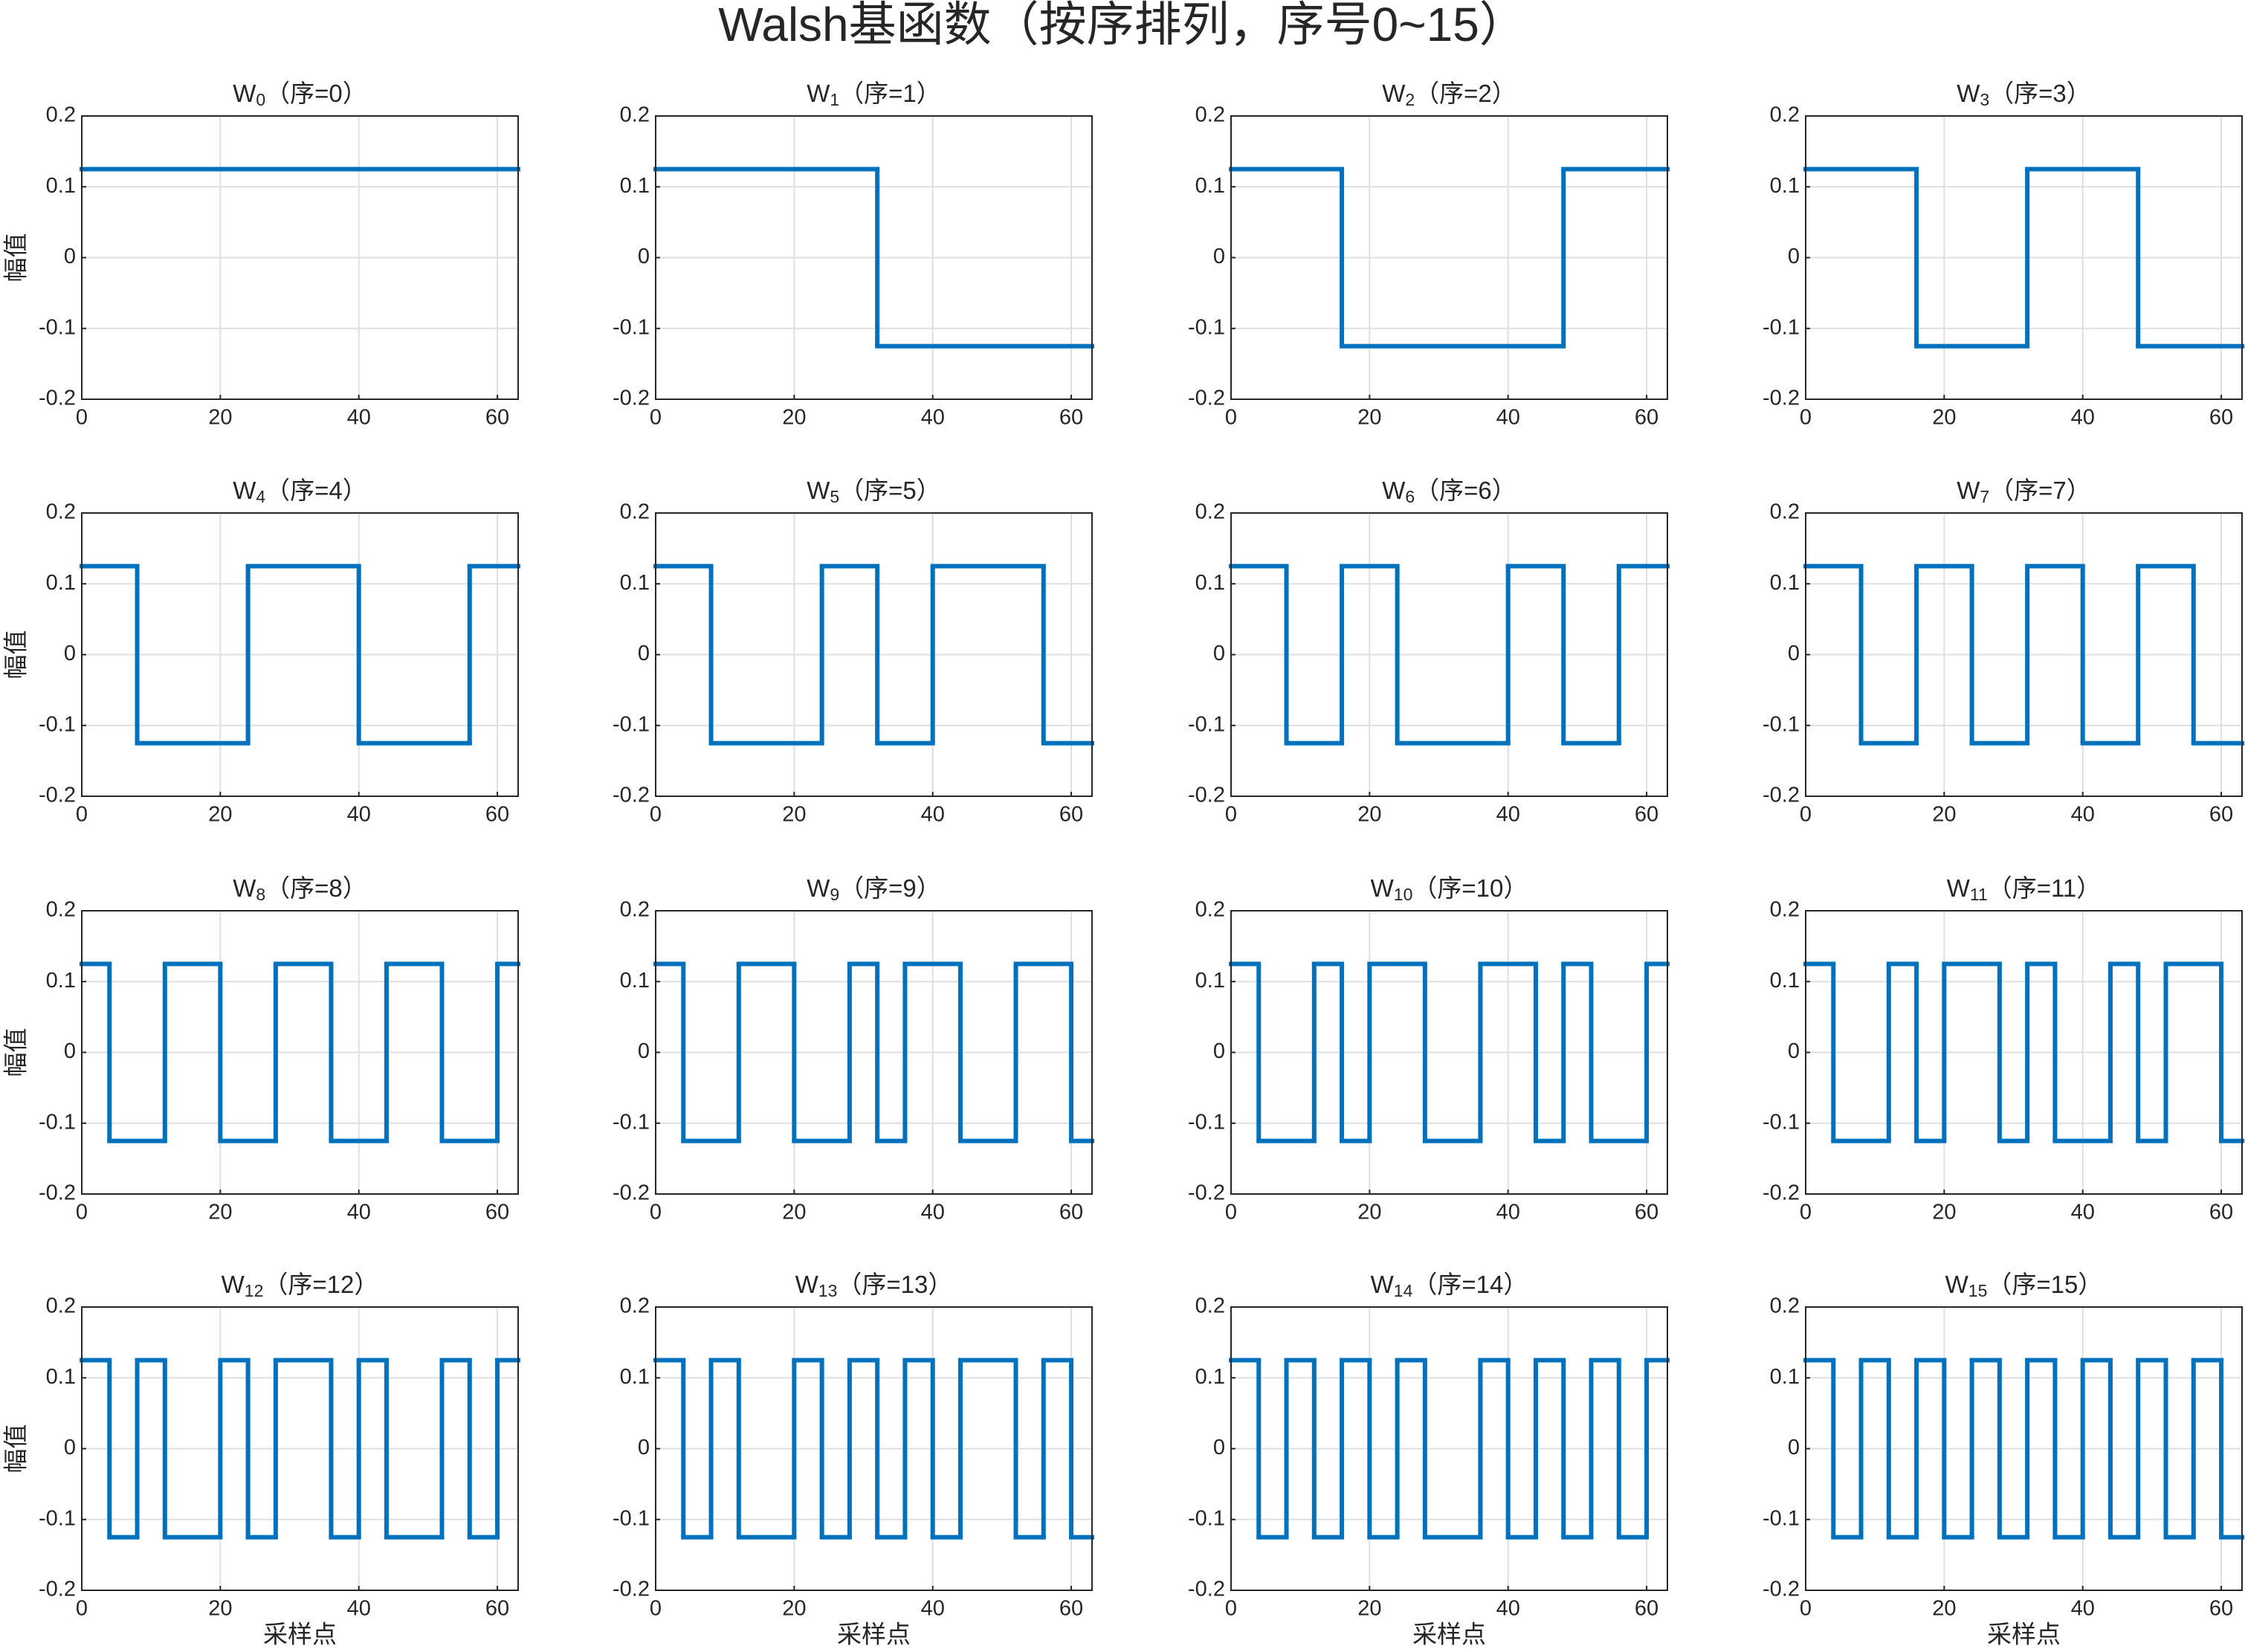 The height and width of the screenshot is (1652, 2245). I want to click on x-axis-label: 采样点, so click(300, 1634).